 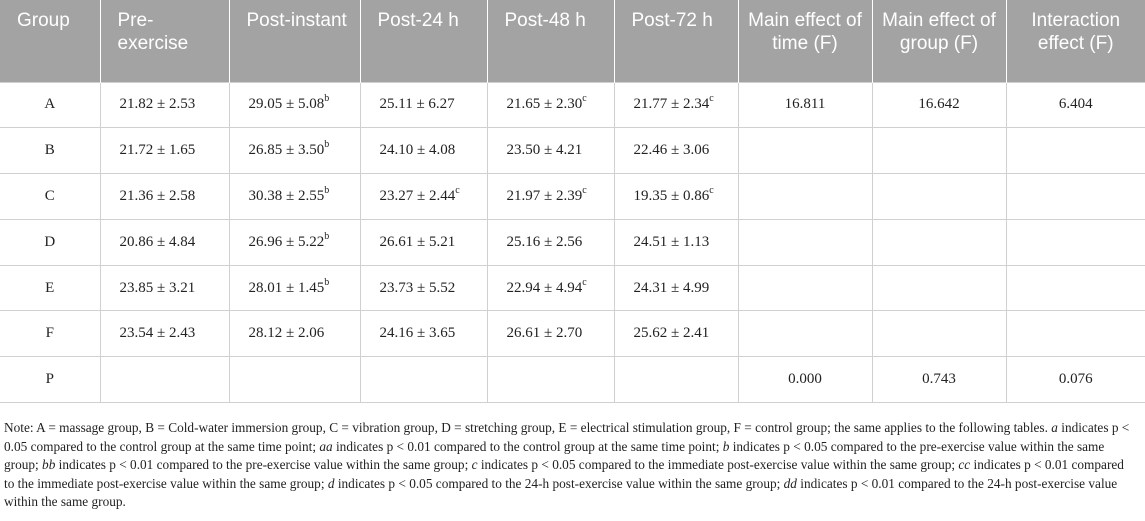 What do you see at coordinates (805, 380) in the screenshot?
I see `cell-time-effect: 0.000` at bounding box center [805, 380].